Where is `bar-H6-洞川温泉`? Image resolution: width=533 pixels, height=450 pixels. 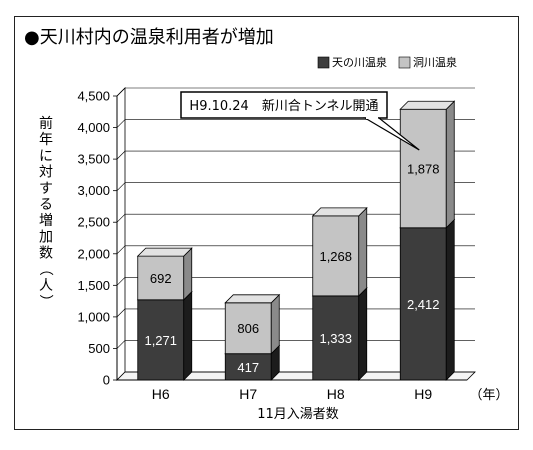
bar-H6-洞川温泉 is located at coordinates (161, 278).